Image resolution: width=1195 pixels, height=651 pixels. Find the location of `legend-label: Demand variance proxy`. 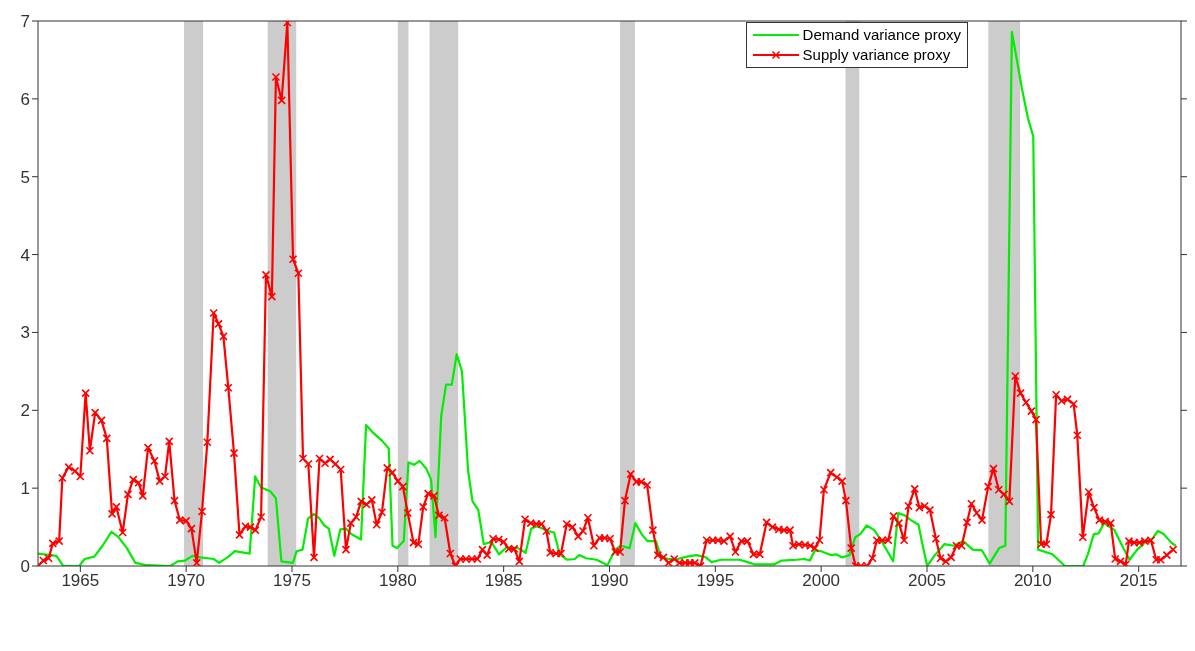

legend-label: Demand variance proxy is located at coordinates (881, 35).